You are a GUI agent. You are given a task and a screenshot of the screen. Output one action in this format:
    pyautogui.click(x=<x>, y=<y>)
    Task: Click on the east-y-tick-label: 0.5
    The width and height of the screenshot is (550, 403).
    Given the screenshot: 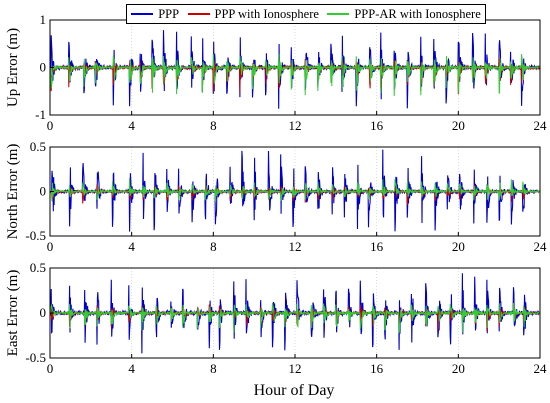 What is the action you would take?
    pyautogui.click(x=38, y=267)
    